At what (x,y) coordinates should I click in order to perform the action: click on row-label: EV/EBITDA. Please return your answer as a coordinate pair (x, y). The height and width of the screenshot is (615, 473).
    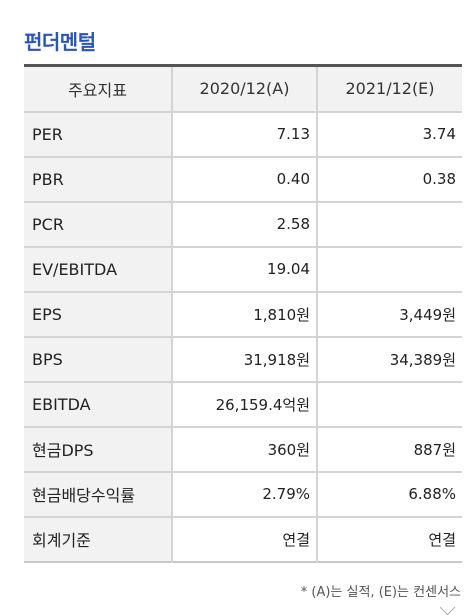
    Looking at the image, I should click on (98, 269).